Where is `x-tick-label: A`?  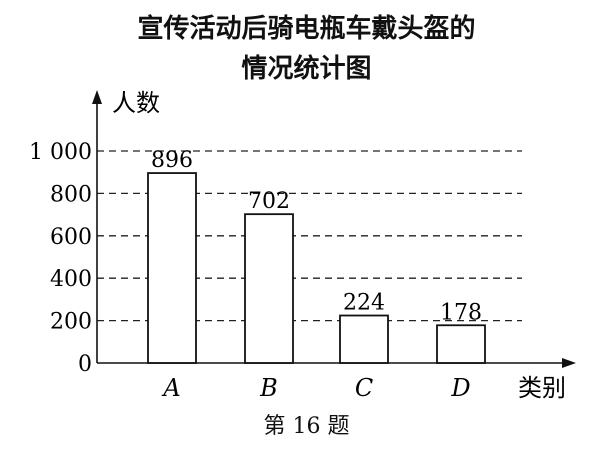 x-tick-label: A is located at coordinates (170, 388).